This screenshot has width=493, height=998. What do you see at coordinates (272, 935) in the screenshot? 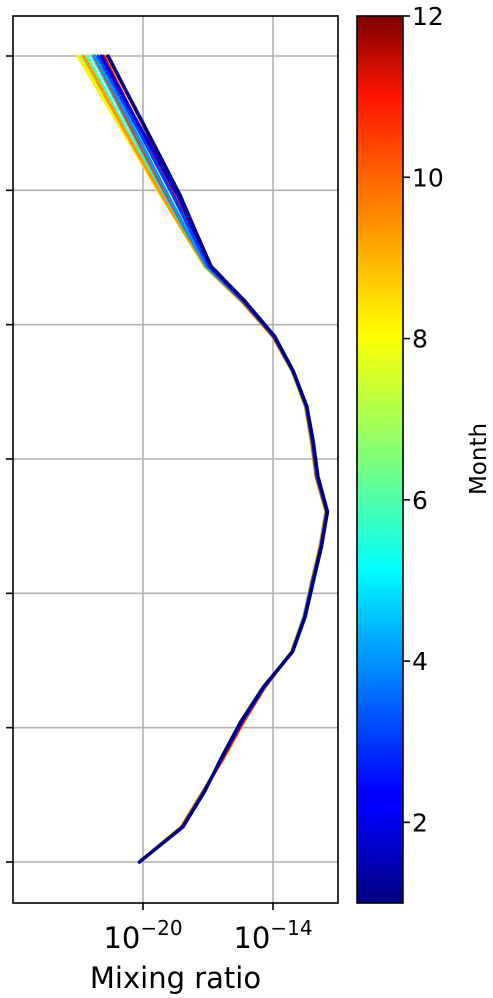
I see `x-tick-label: 10−14` at bounding box center [272, 935].